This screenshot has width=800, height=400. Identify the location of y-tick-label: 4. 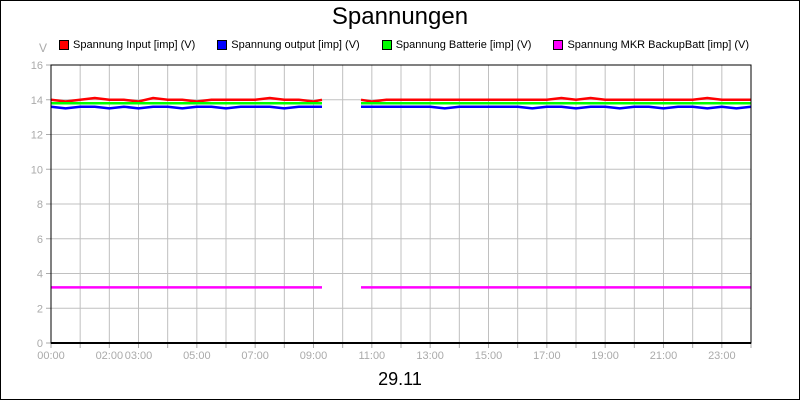
(40, 275).